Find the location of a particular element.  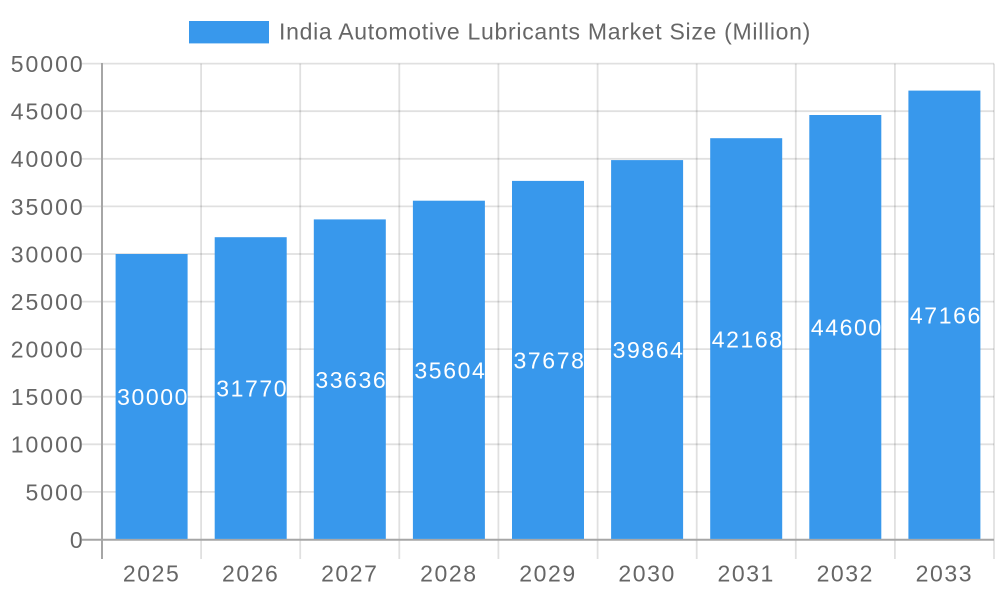

svg-text: 35000 is located at coordinates (48, 207).